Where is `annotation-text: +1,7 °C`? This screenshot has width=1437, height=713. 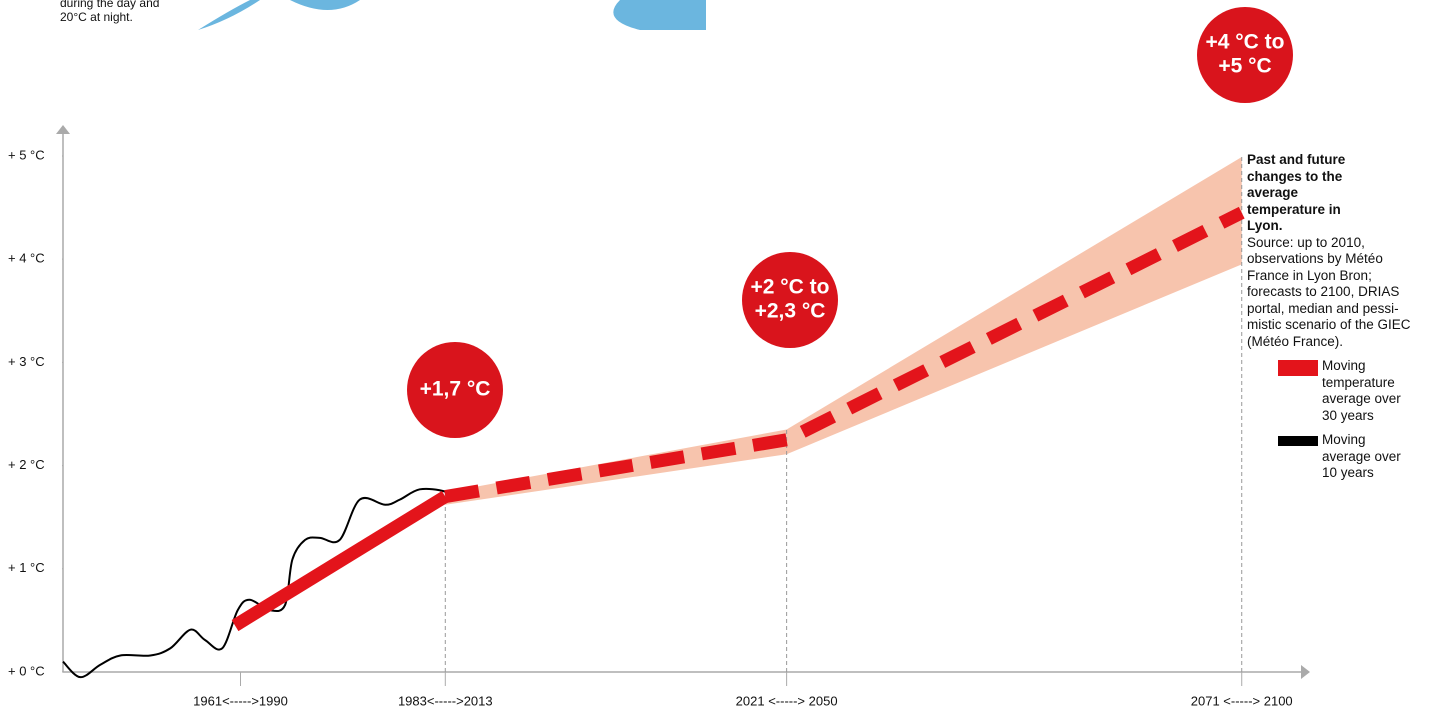
annotation-text: +1,7 °C is located at coordinates (455, 389).